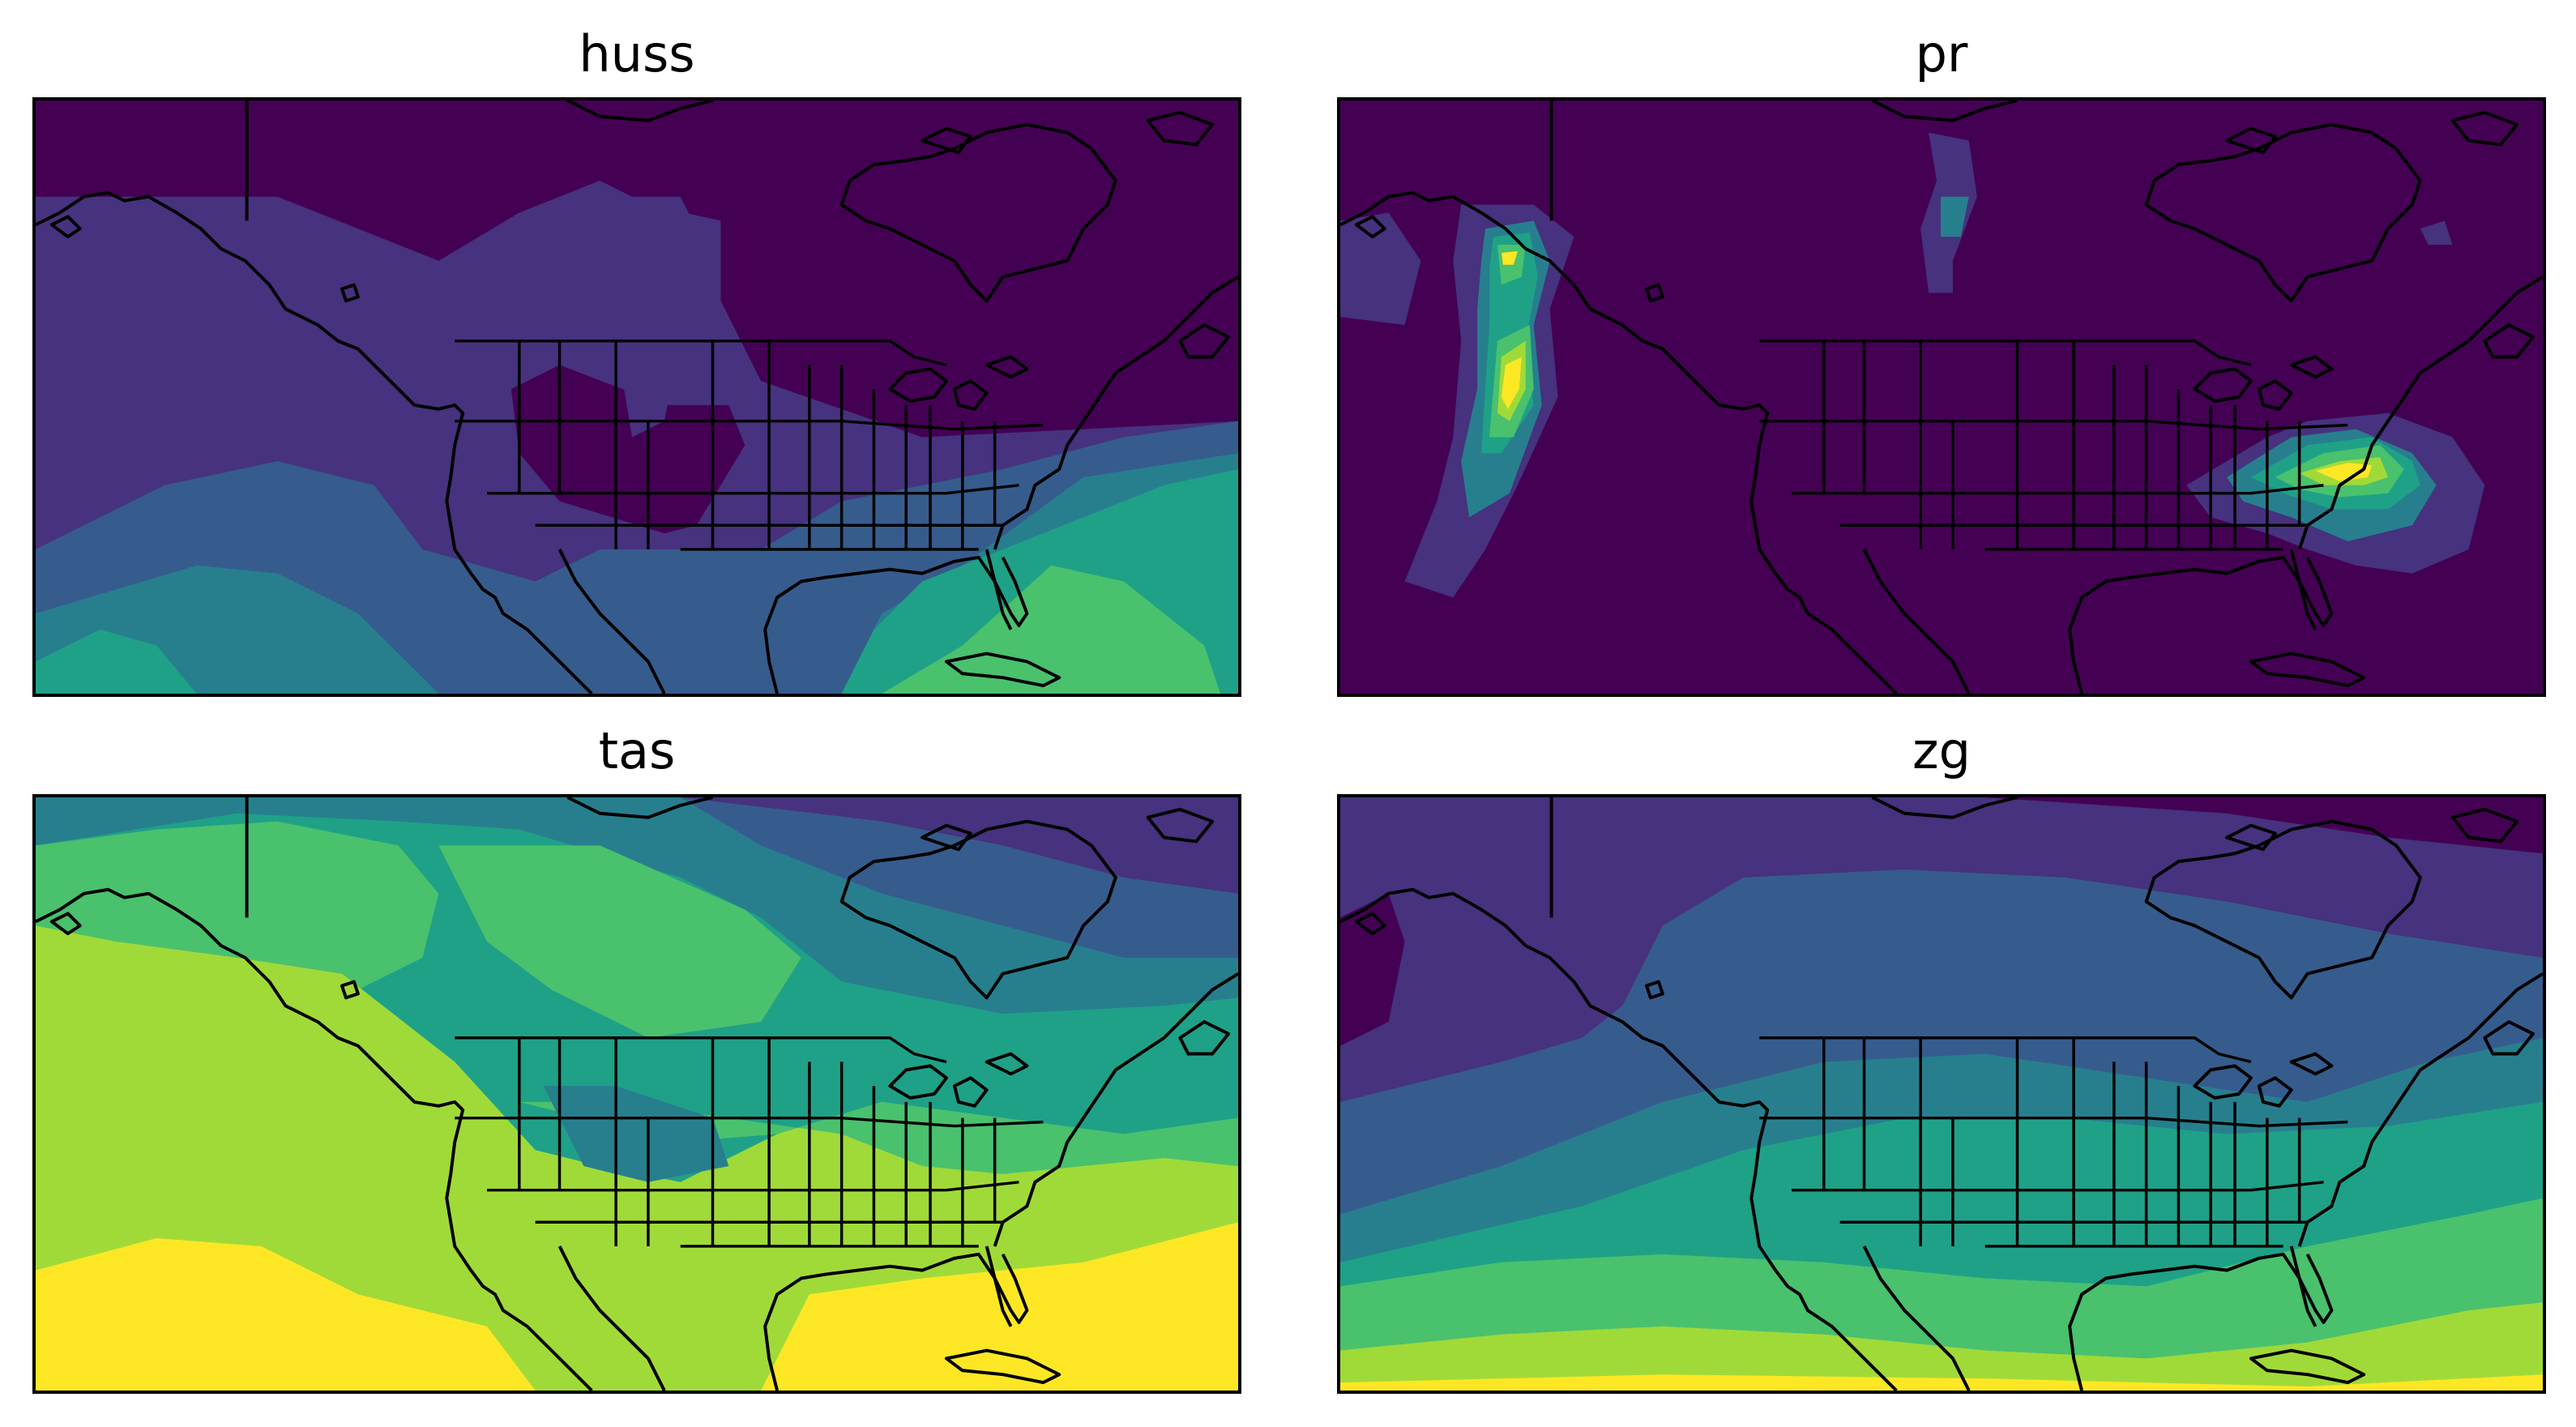 This screenshot has height=1427, width=2576. Describe the element at coordinates (637, 750) in the screenshot. I see `panel-title: tas` at that location.